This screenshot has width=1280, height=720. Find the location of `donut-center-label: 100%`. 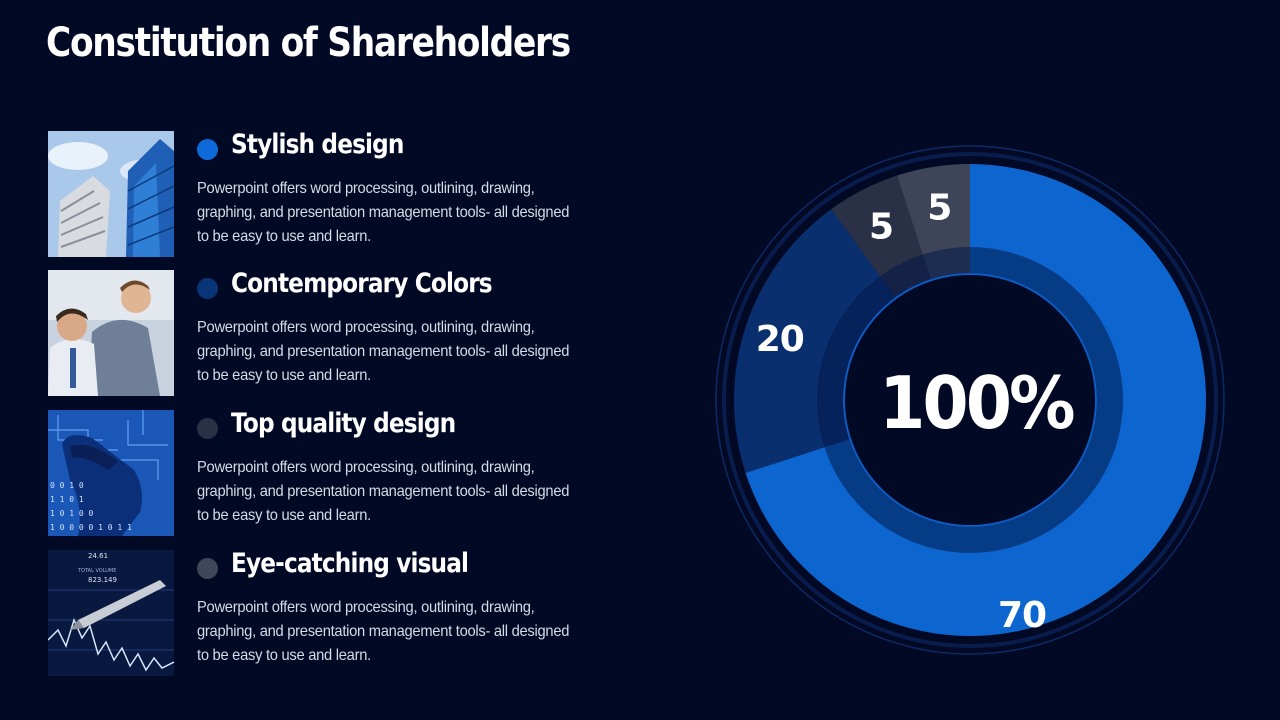

donut-center-label: 100% is located at coordinates (976, 403).